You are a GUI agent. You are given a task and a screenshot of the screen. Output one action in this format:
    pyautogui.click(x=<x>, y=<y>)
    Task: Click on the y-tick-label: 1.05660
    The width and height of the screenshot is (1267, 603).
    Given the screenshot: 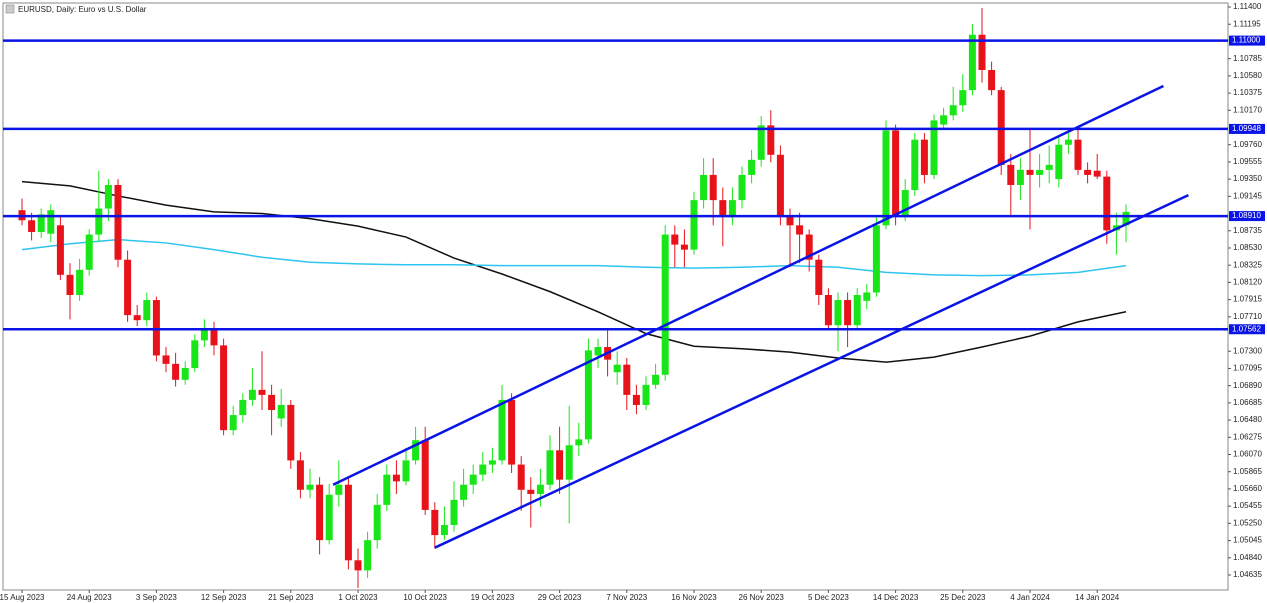 What is the action you would take?
    pyautogui.click(x=1247, y=488)
    